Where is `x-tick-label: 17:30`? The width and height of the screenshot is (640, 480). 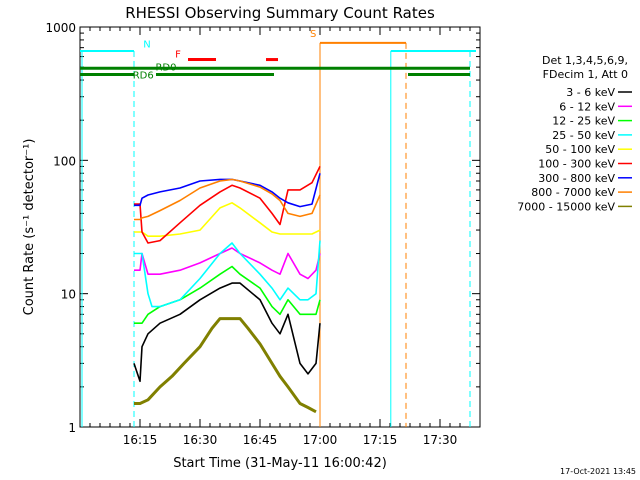 x-tick-label: 17:30 is located at coordinates (440, 440).